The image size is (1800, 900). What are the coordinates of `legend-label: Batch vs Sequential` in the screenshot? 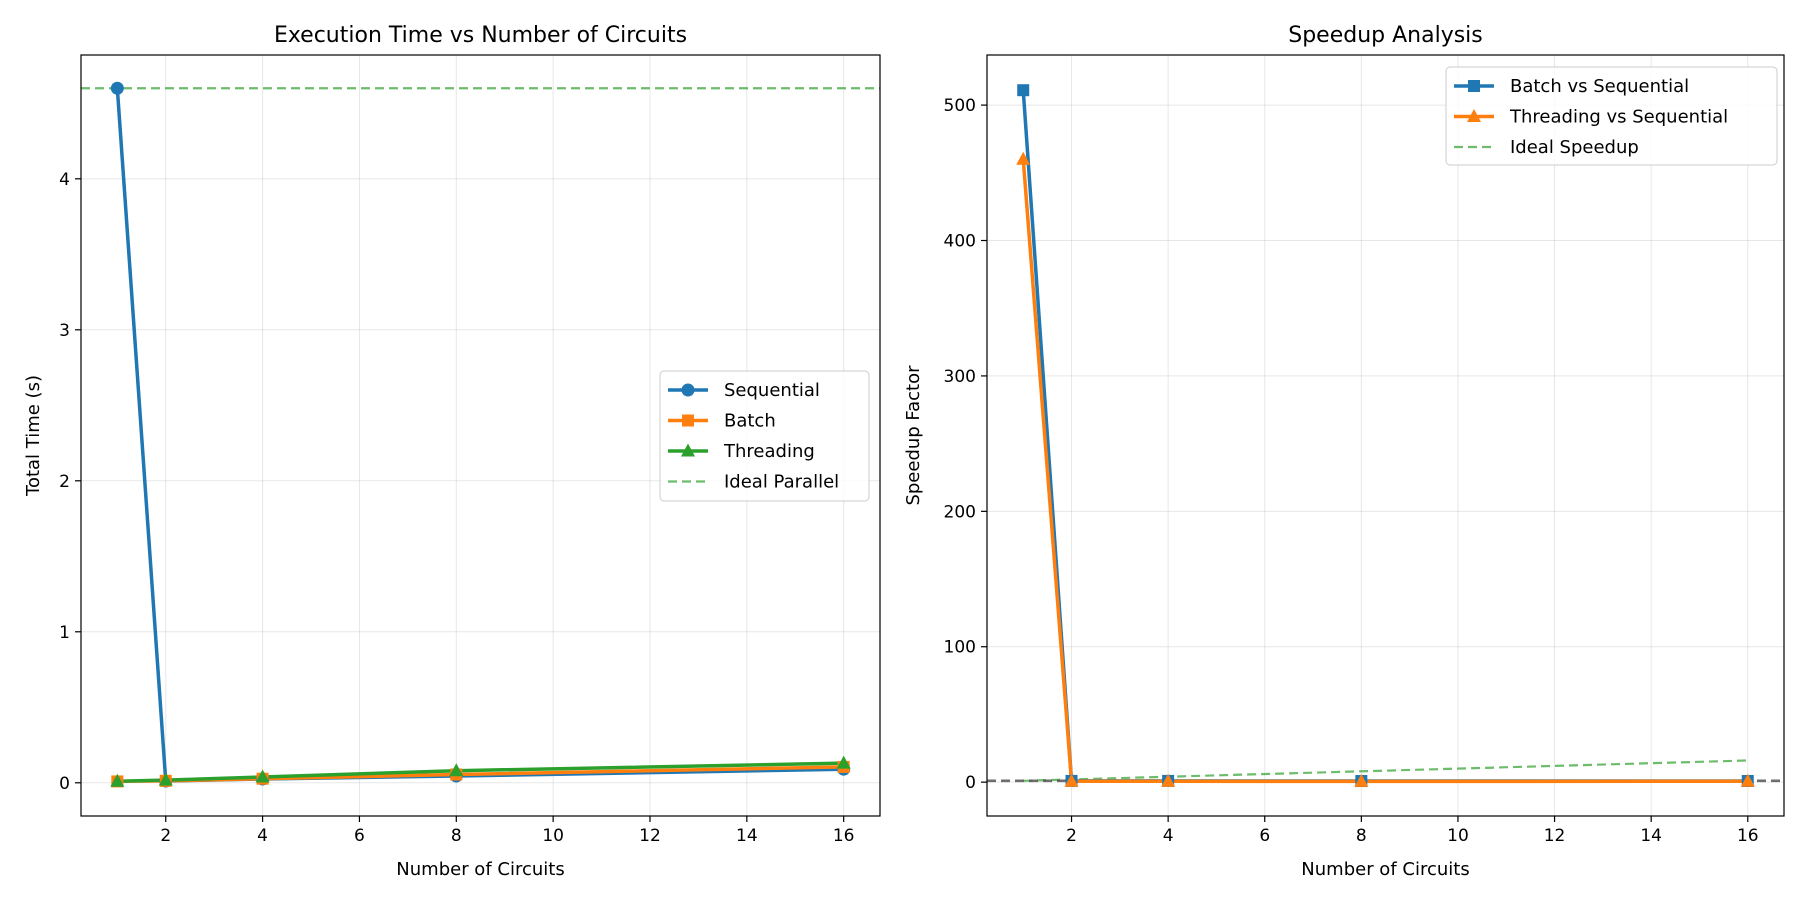 It's located at (1599, 86).